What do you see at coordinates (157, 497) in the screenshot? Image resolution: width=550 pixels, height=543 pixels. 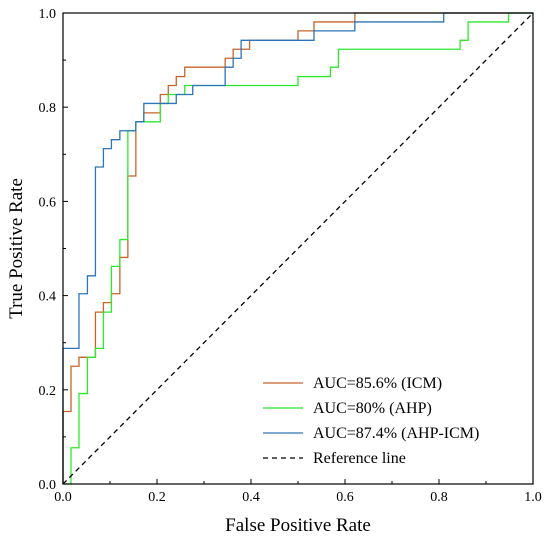 I see `x-tick-label: 0.2` at bounding box center [157, 497].